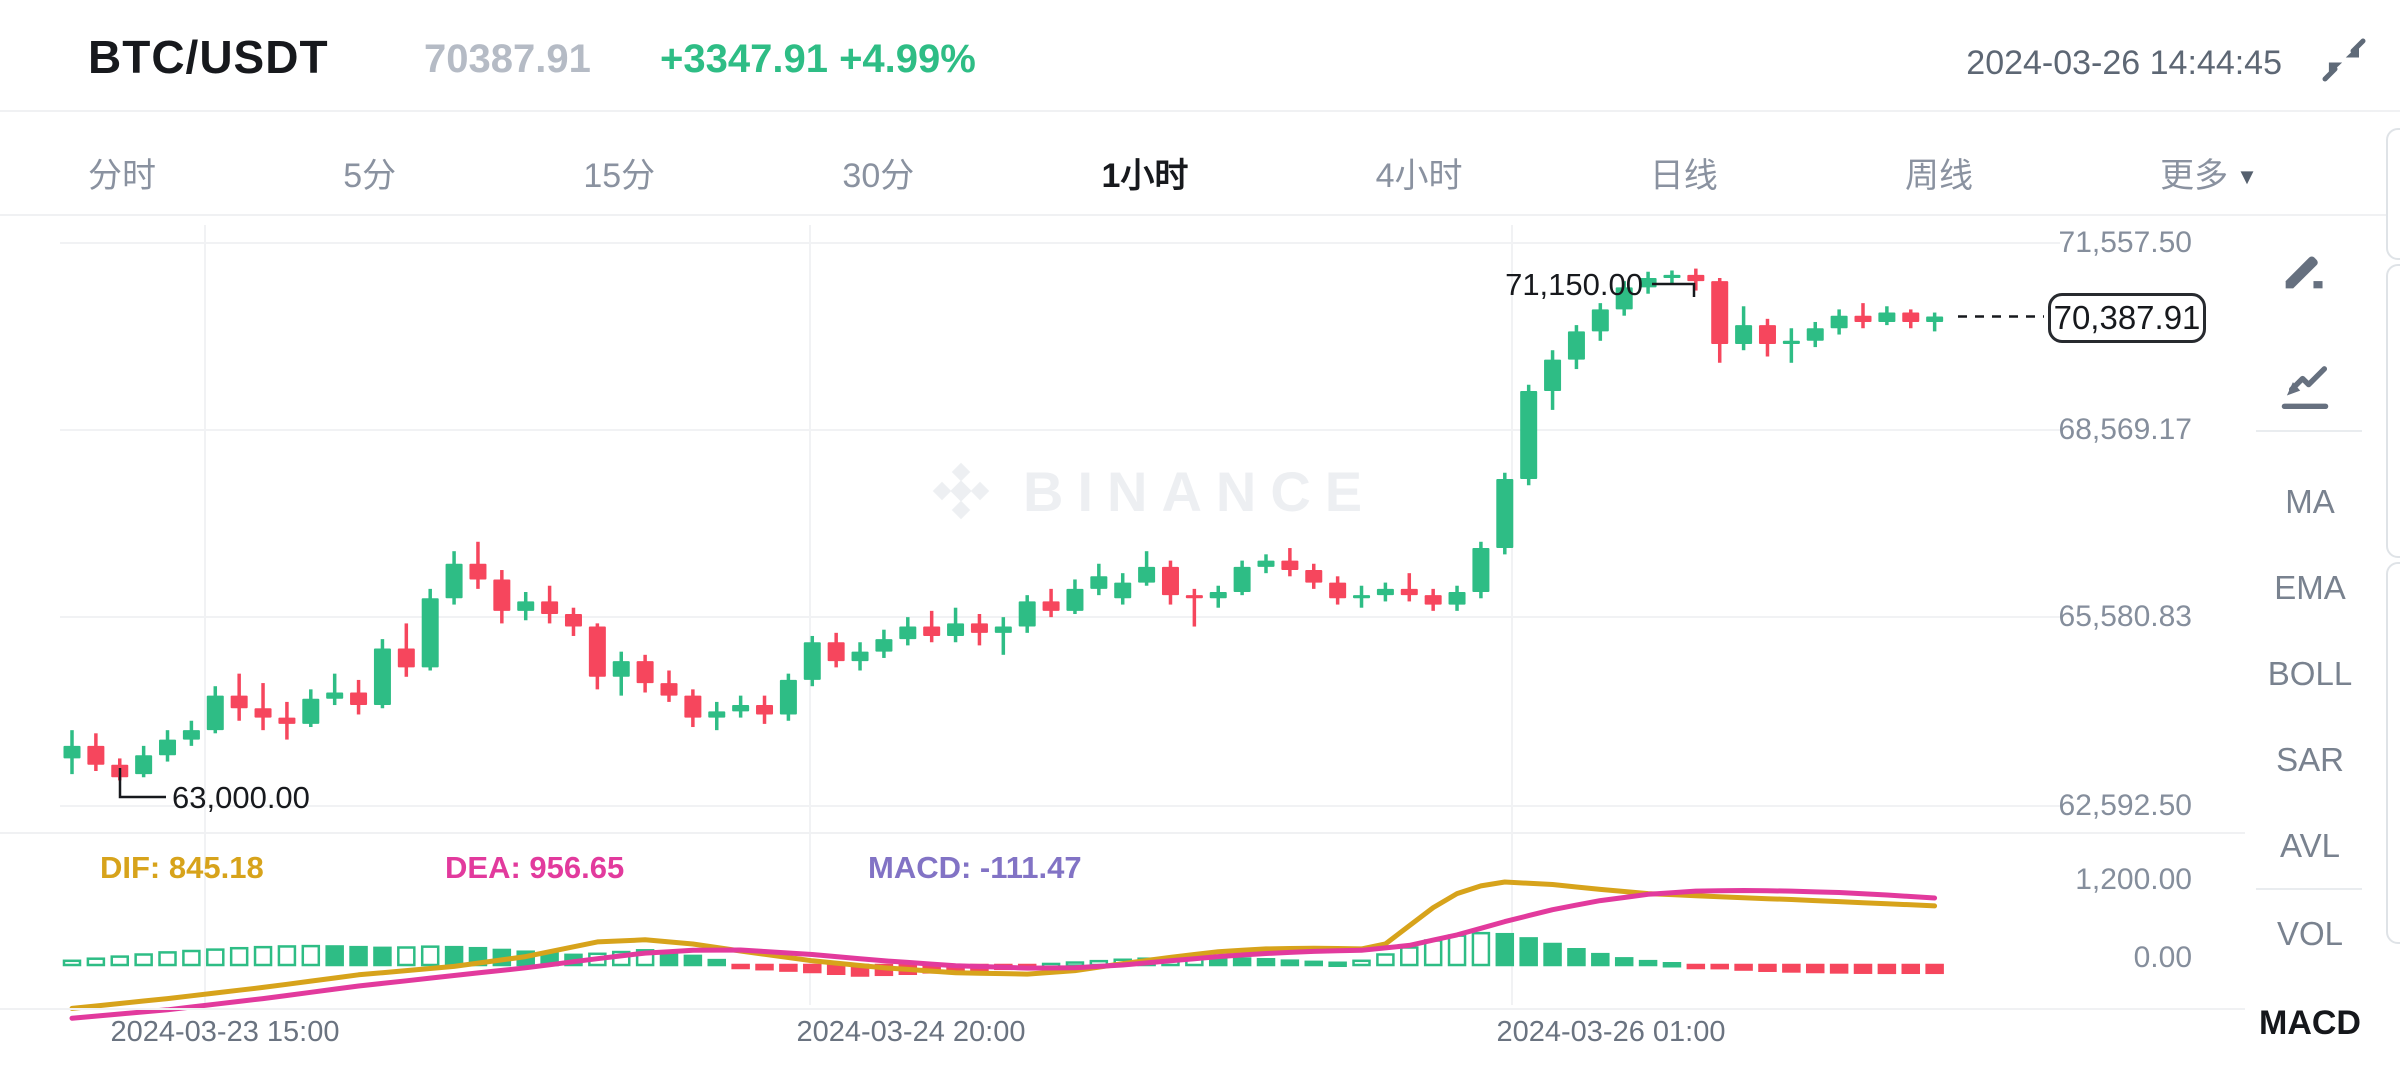  Describe the element at coordinates (1419, 175) in the screenshot. I see `tab-6: 4小时` at that location.